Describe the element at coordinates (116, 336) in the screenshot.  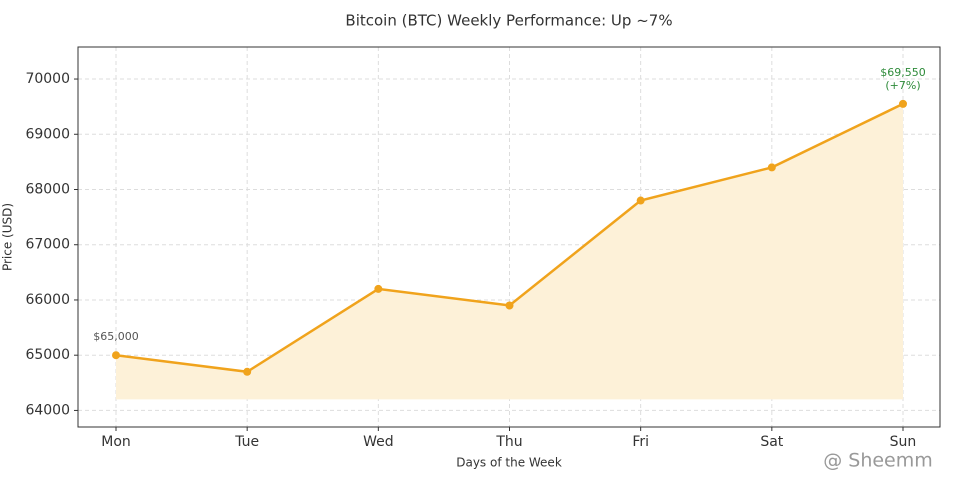
I see `annotation: $65,000` at that location.